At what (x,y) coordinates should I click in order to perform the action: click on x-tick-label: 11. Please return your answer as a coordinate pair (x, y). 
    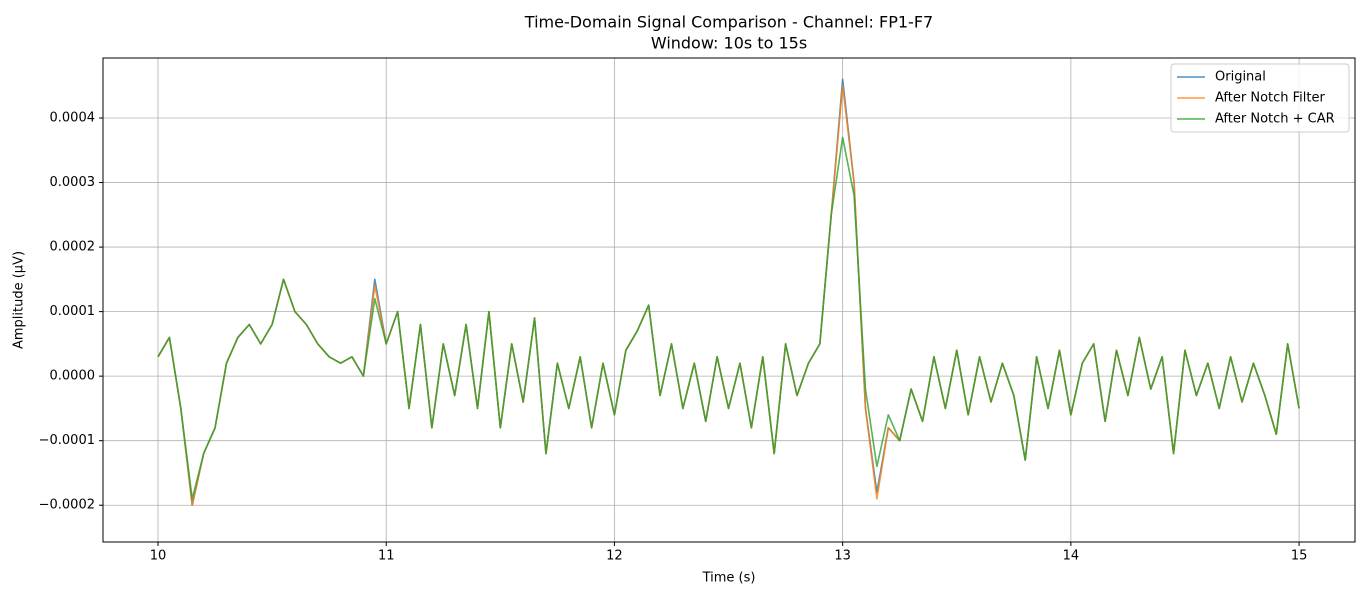
    Looking at the image, I should click on (386, 556).